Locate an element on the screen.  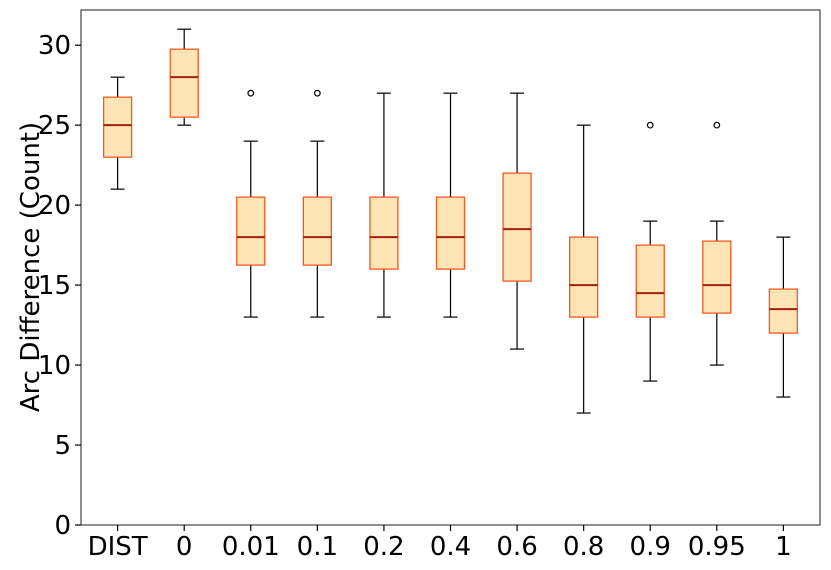
y-axis-ticks: 0 5 10 15 20 25 30 is located at coordinates (59, 286).